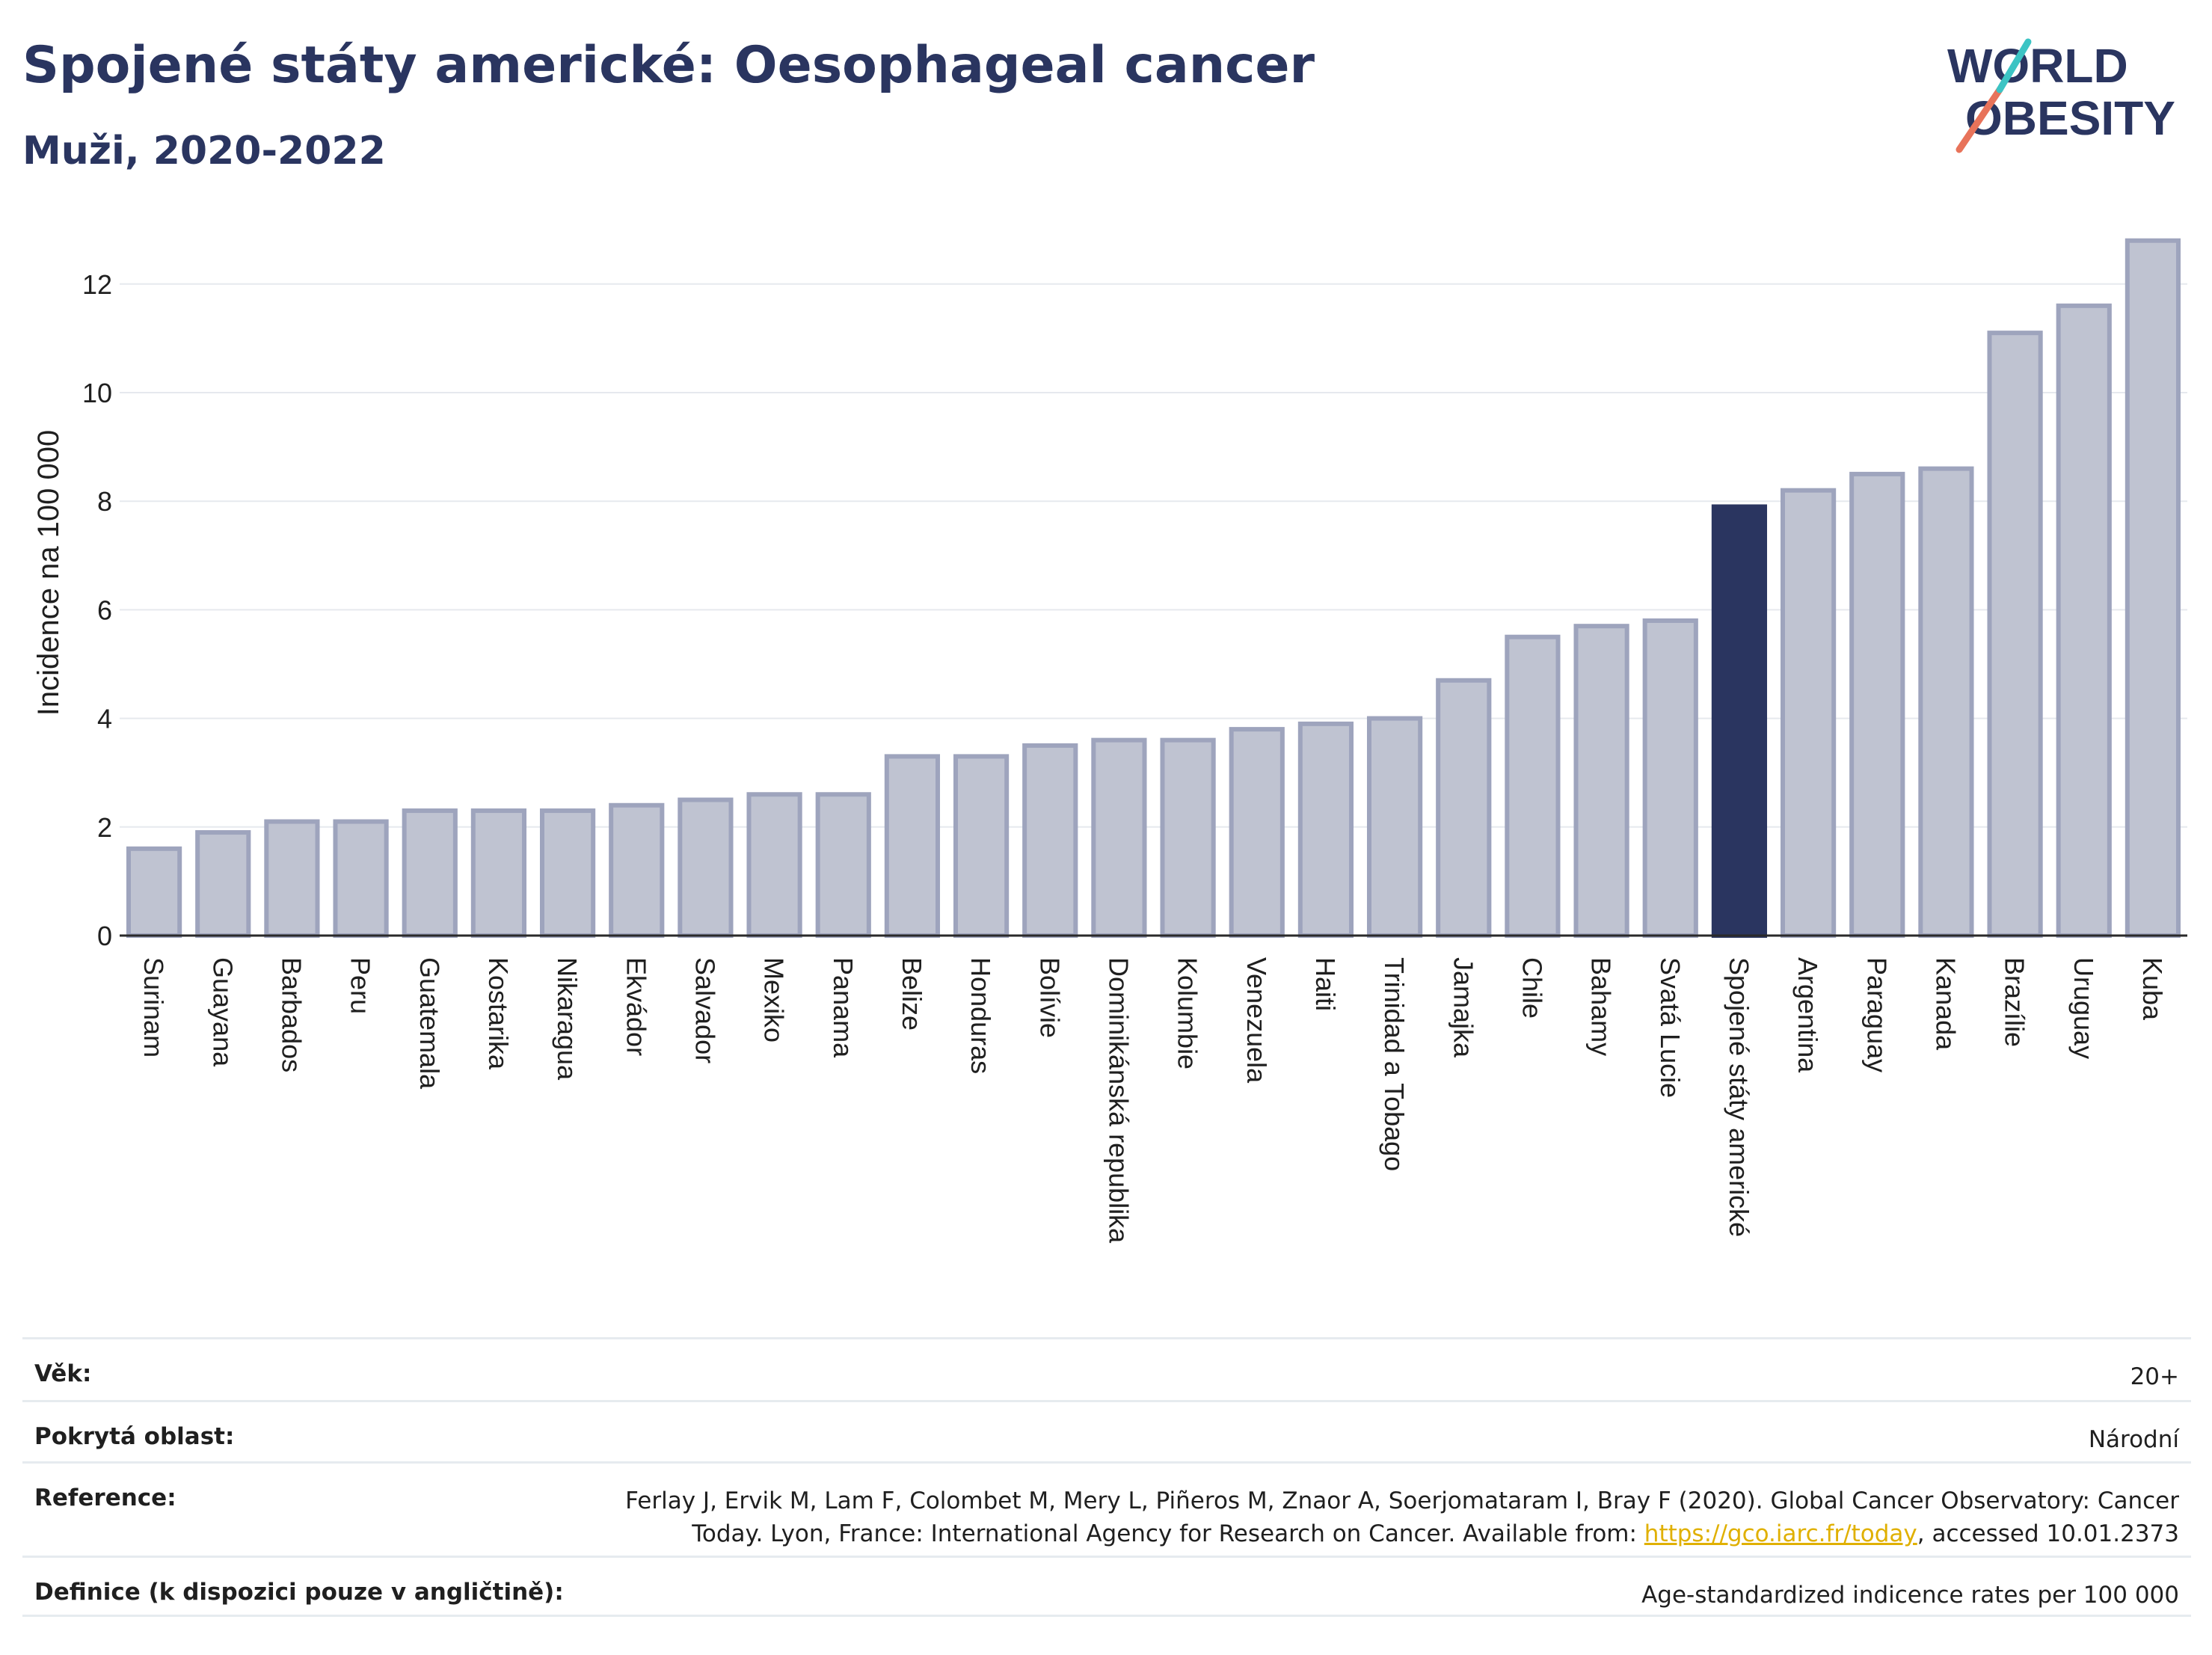  I want to click on y-axis-ticks: 0 2 4 6 8 10 12, so click(97, 610).